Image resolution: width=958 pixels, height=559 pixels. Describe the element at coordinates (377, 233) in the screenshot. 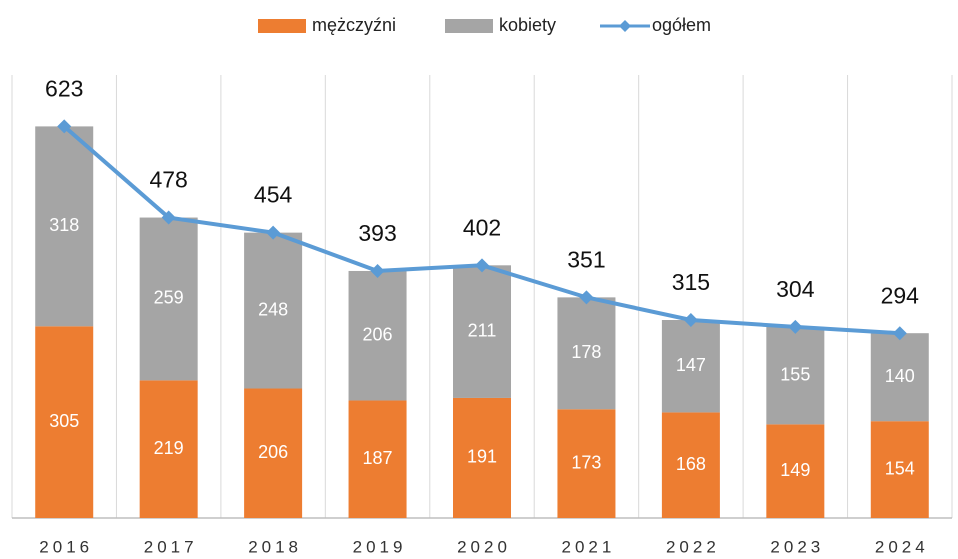

I see `total-label: 393` at that location.